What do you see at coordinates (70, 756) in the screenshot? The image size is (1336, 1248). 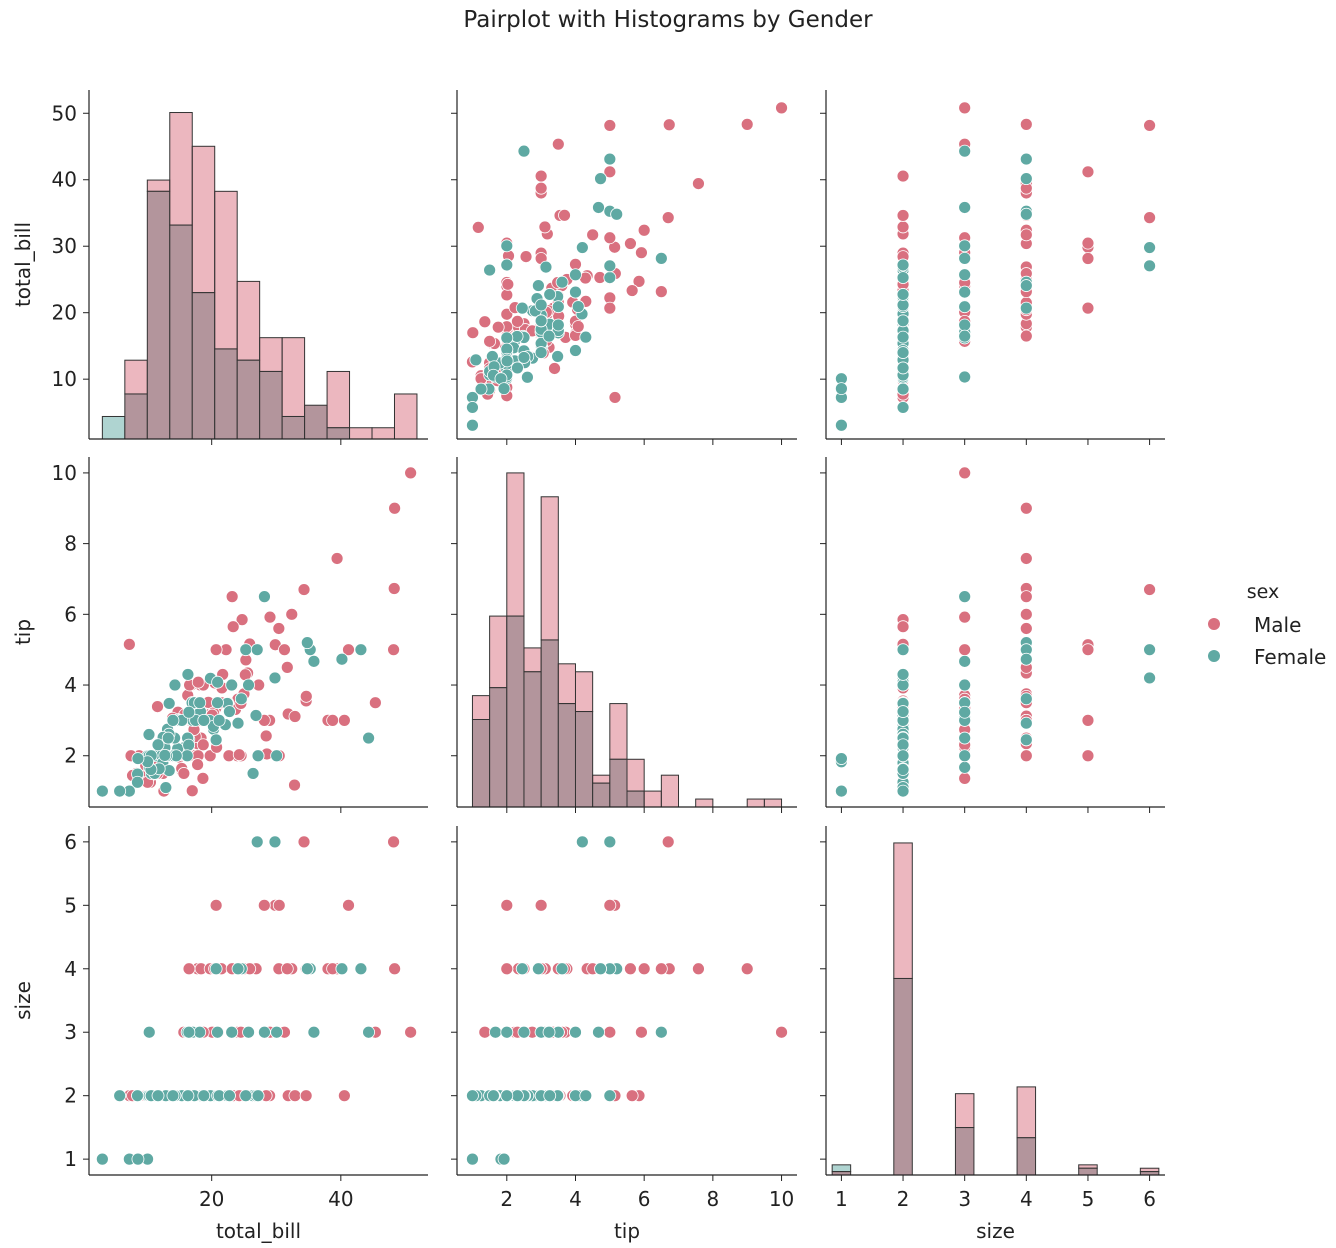 I see `ytick-label-tip-2: 2` at bounding box center [70, 756].